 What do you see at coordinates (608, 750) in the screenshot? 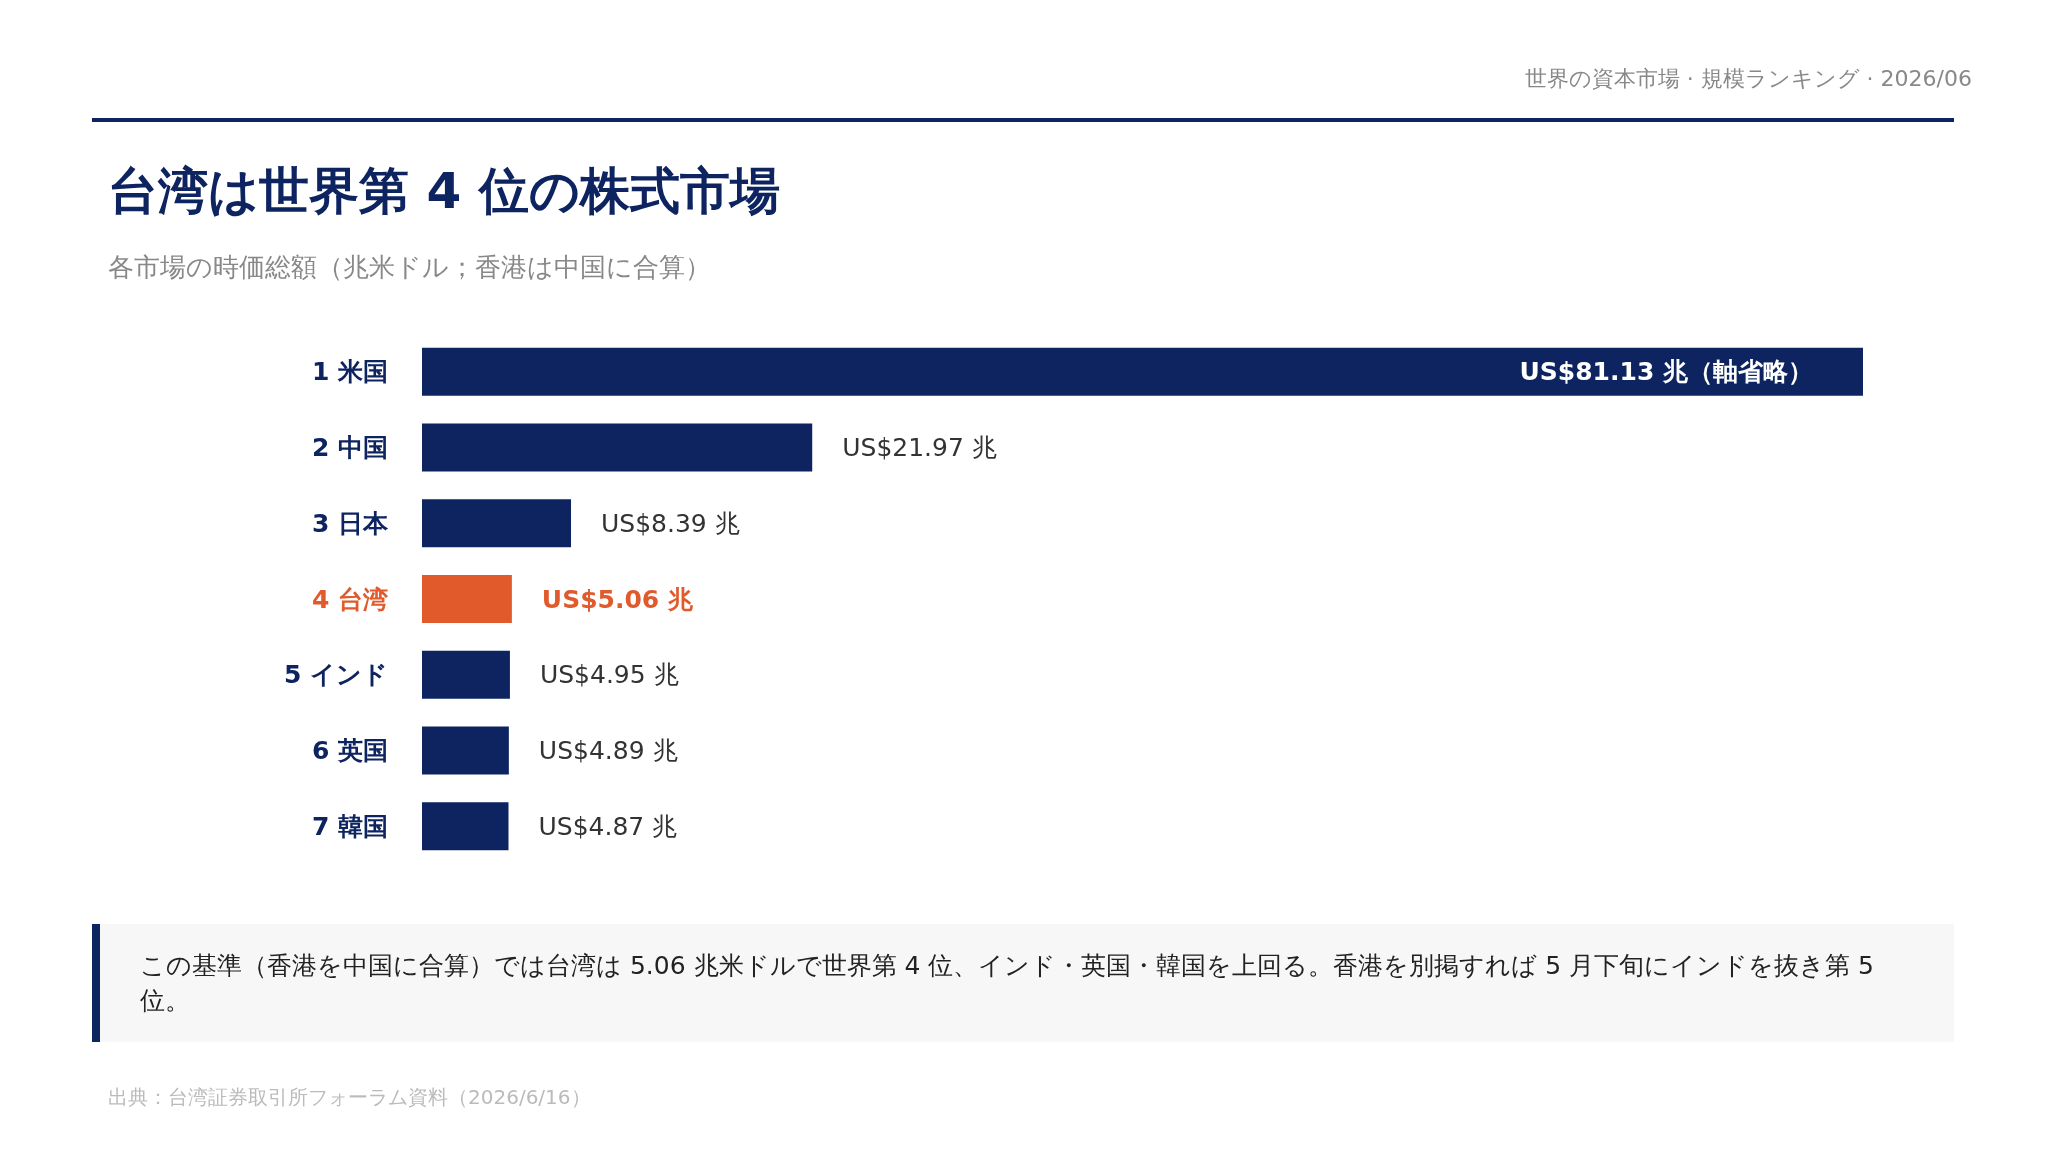
I see `data-label: US$4.89 兆` at bounding box center [608, 750].